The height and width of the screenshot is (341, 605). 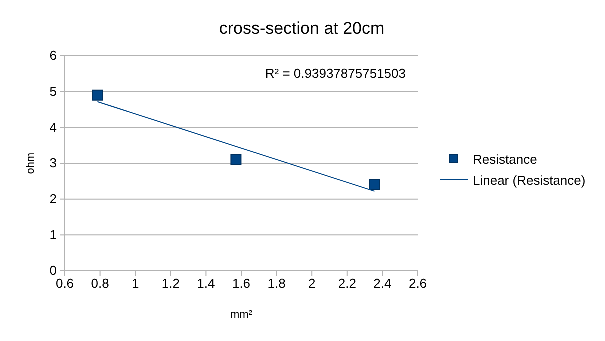 What do you see at coordinates (241, 315) in the screenshot?
I see `x-axis-title: mm²` at bounding box center [241, 315].